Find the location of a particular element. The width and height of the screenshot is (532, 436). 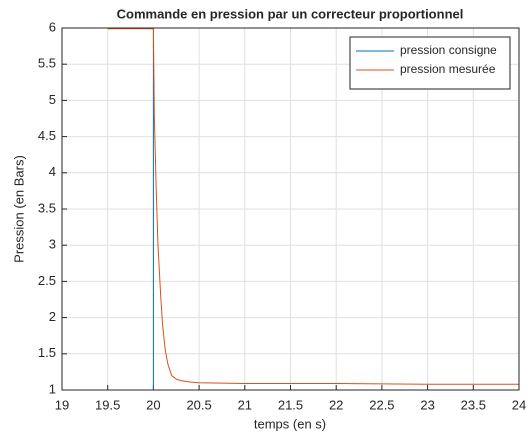

x-tick-label: 19 is located at coordinates (62, 404).